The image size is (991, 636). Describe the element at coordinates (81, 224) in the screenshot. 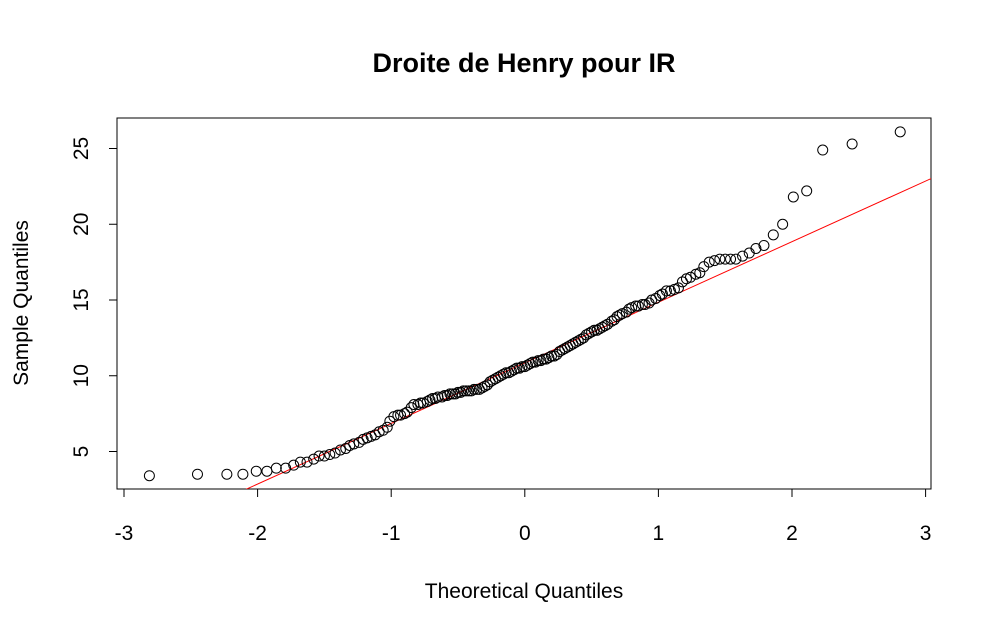

I see `y-tick-label: 20` at that location.